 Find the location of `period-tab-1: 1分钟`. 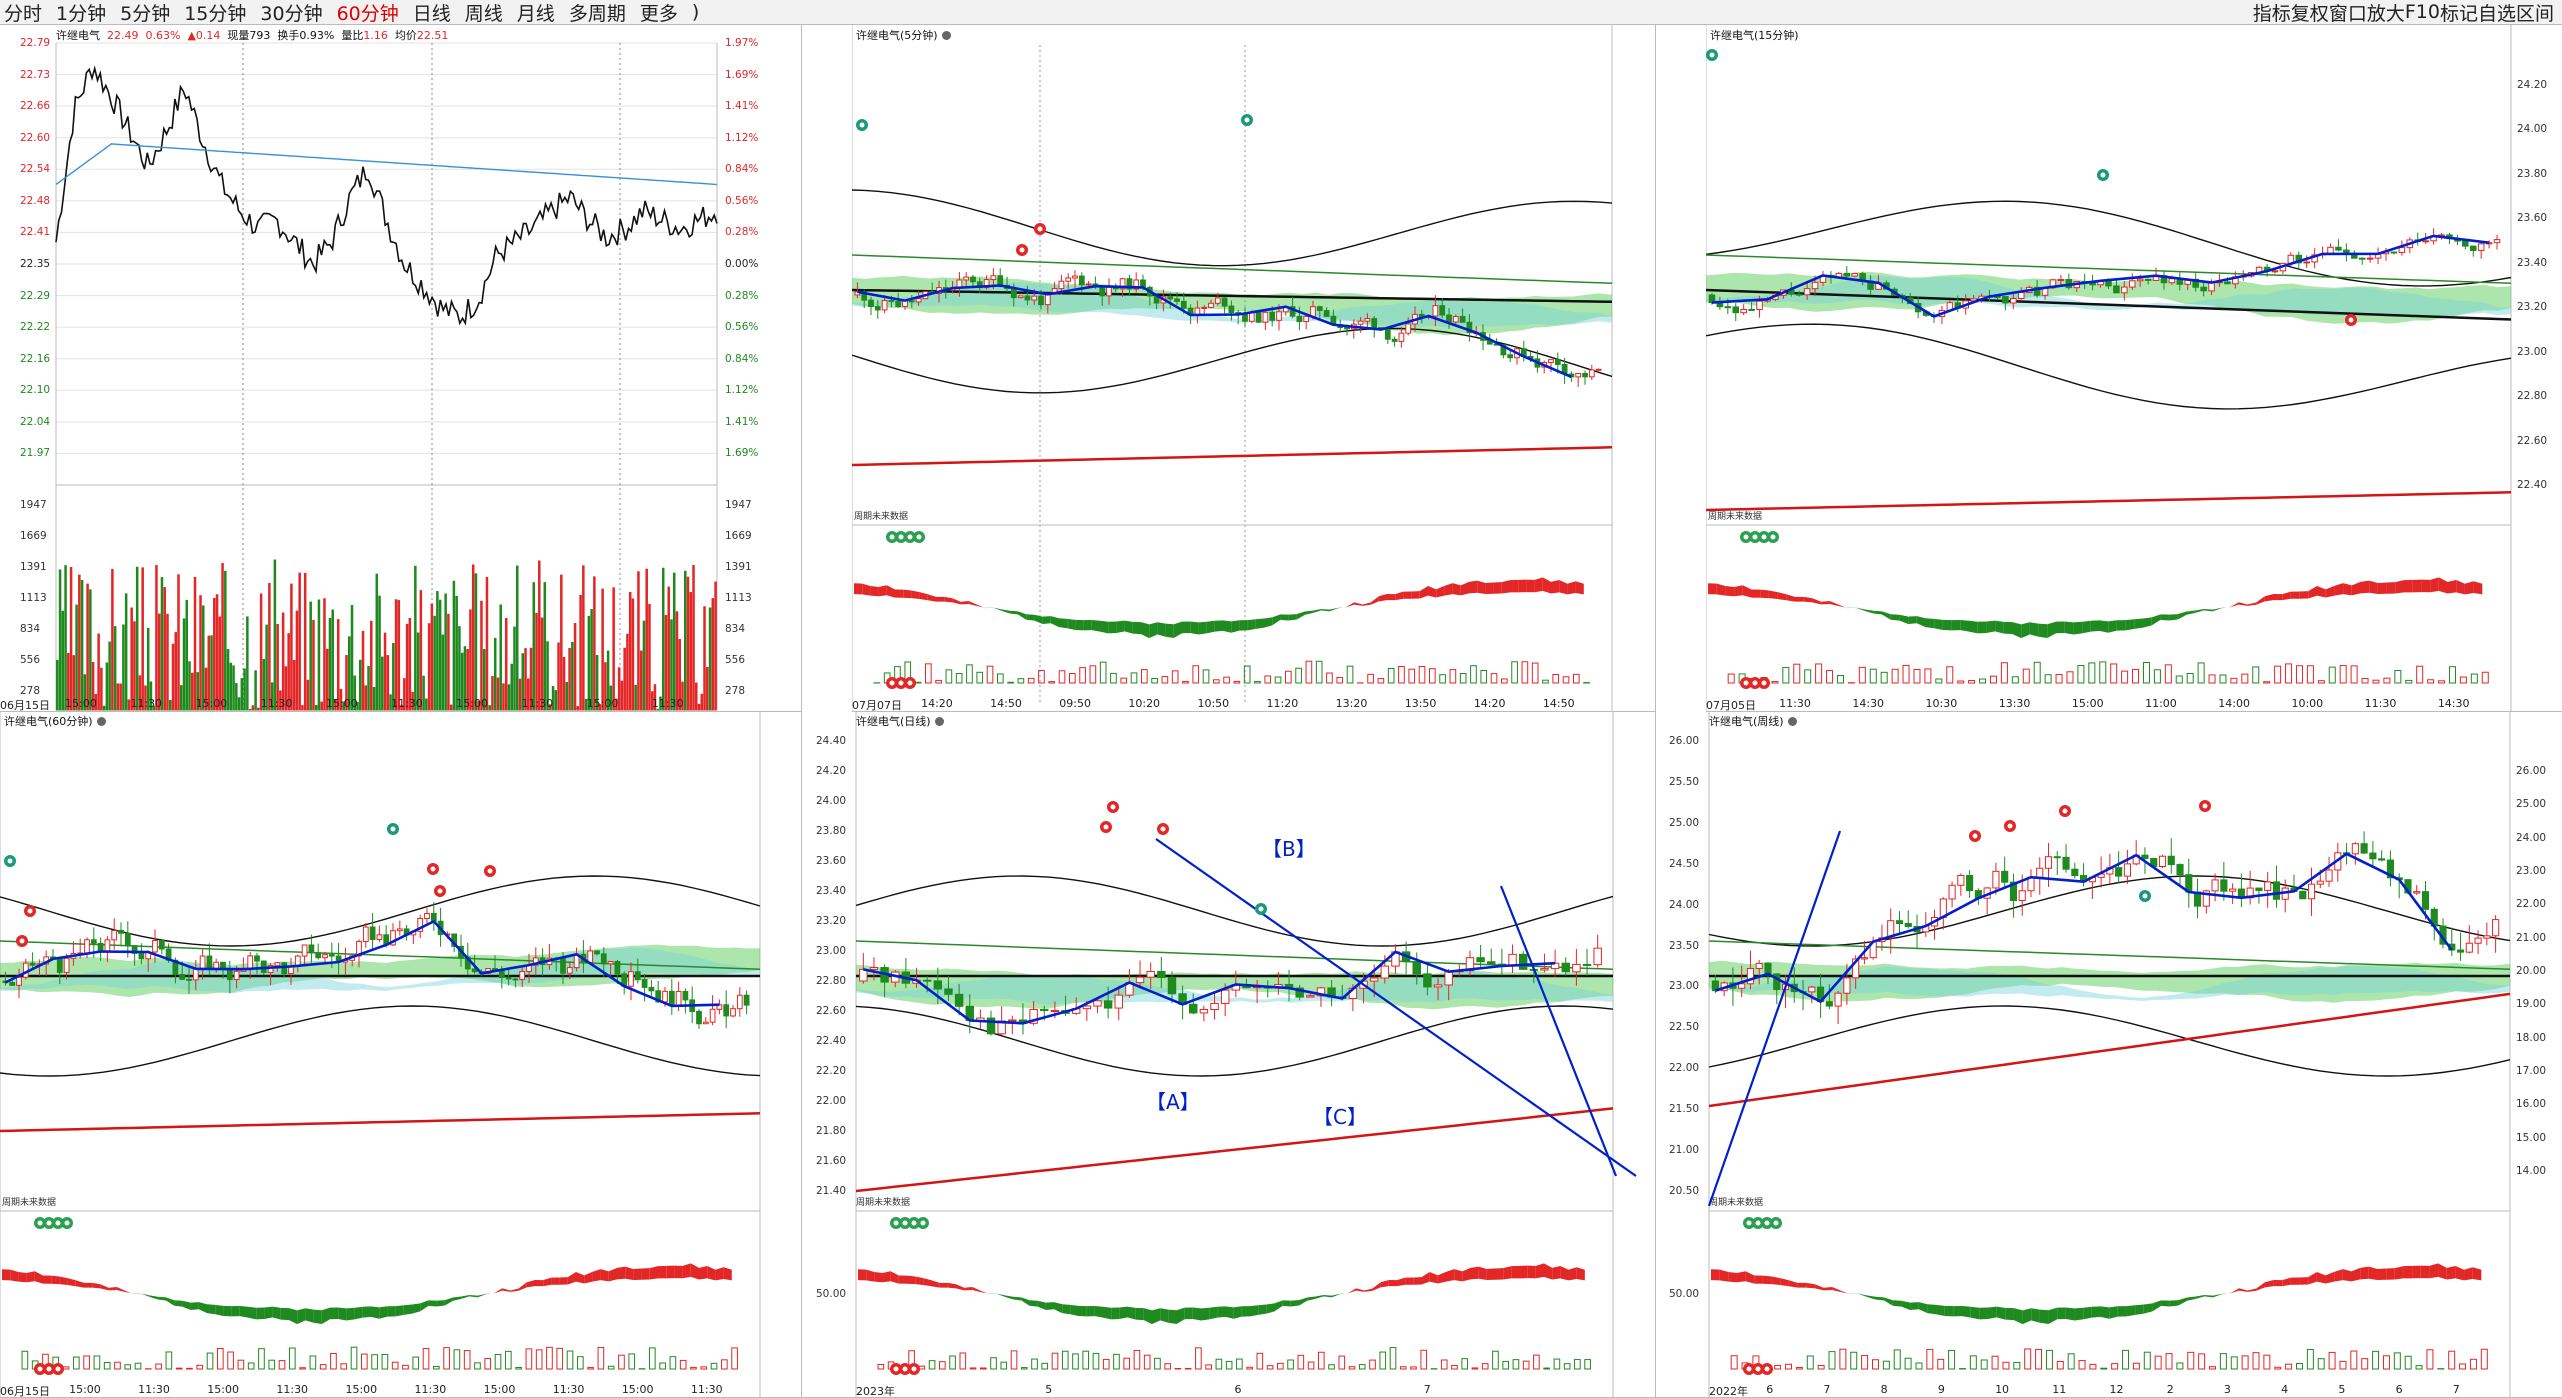

period-tab-1: 1分钟 is located at coordinates (81, 13).